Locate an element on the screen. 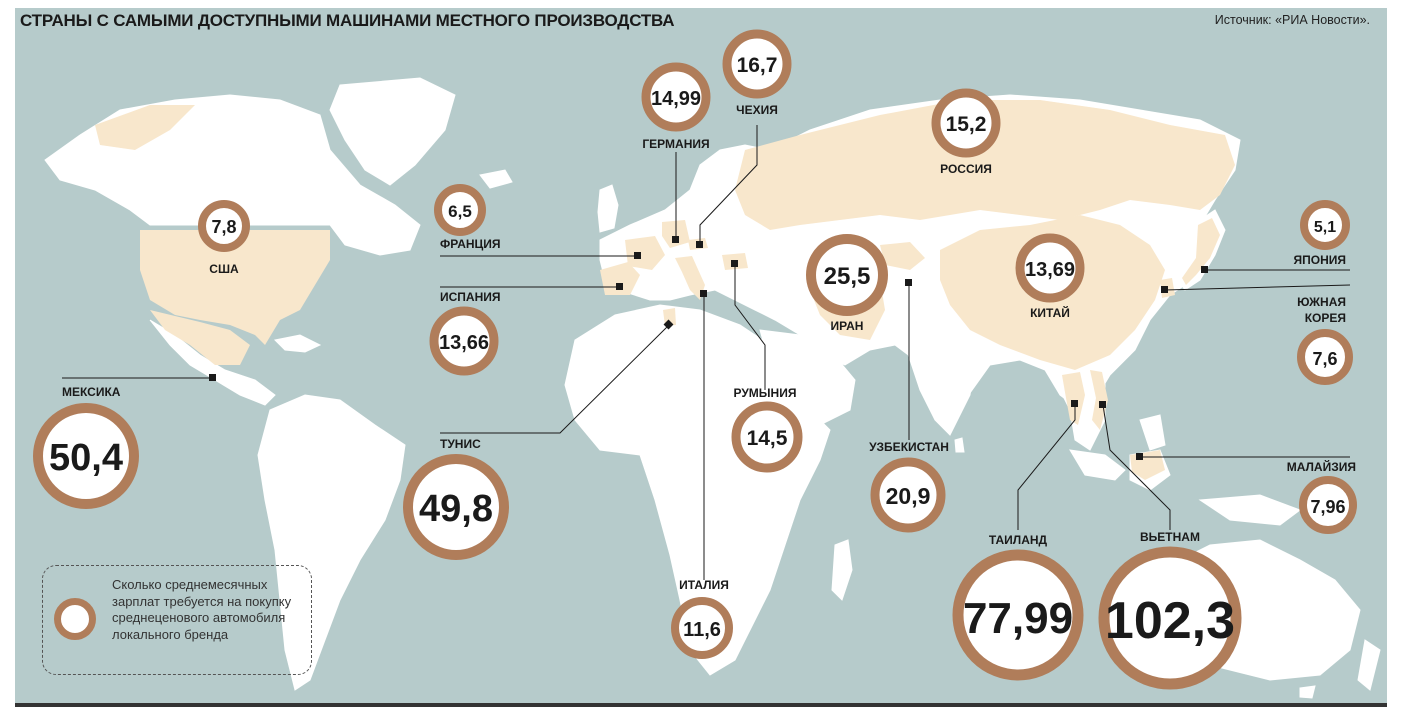 Image resolution: width=1404 pixels, height=713 pixels. value-malaysia: 7,96 is located at coordinates (1327, 507).